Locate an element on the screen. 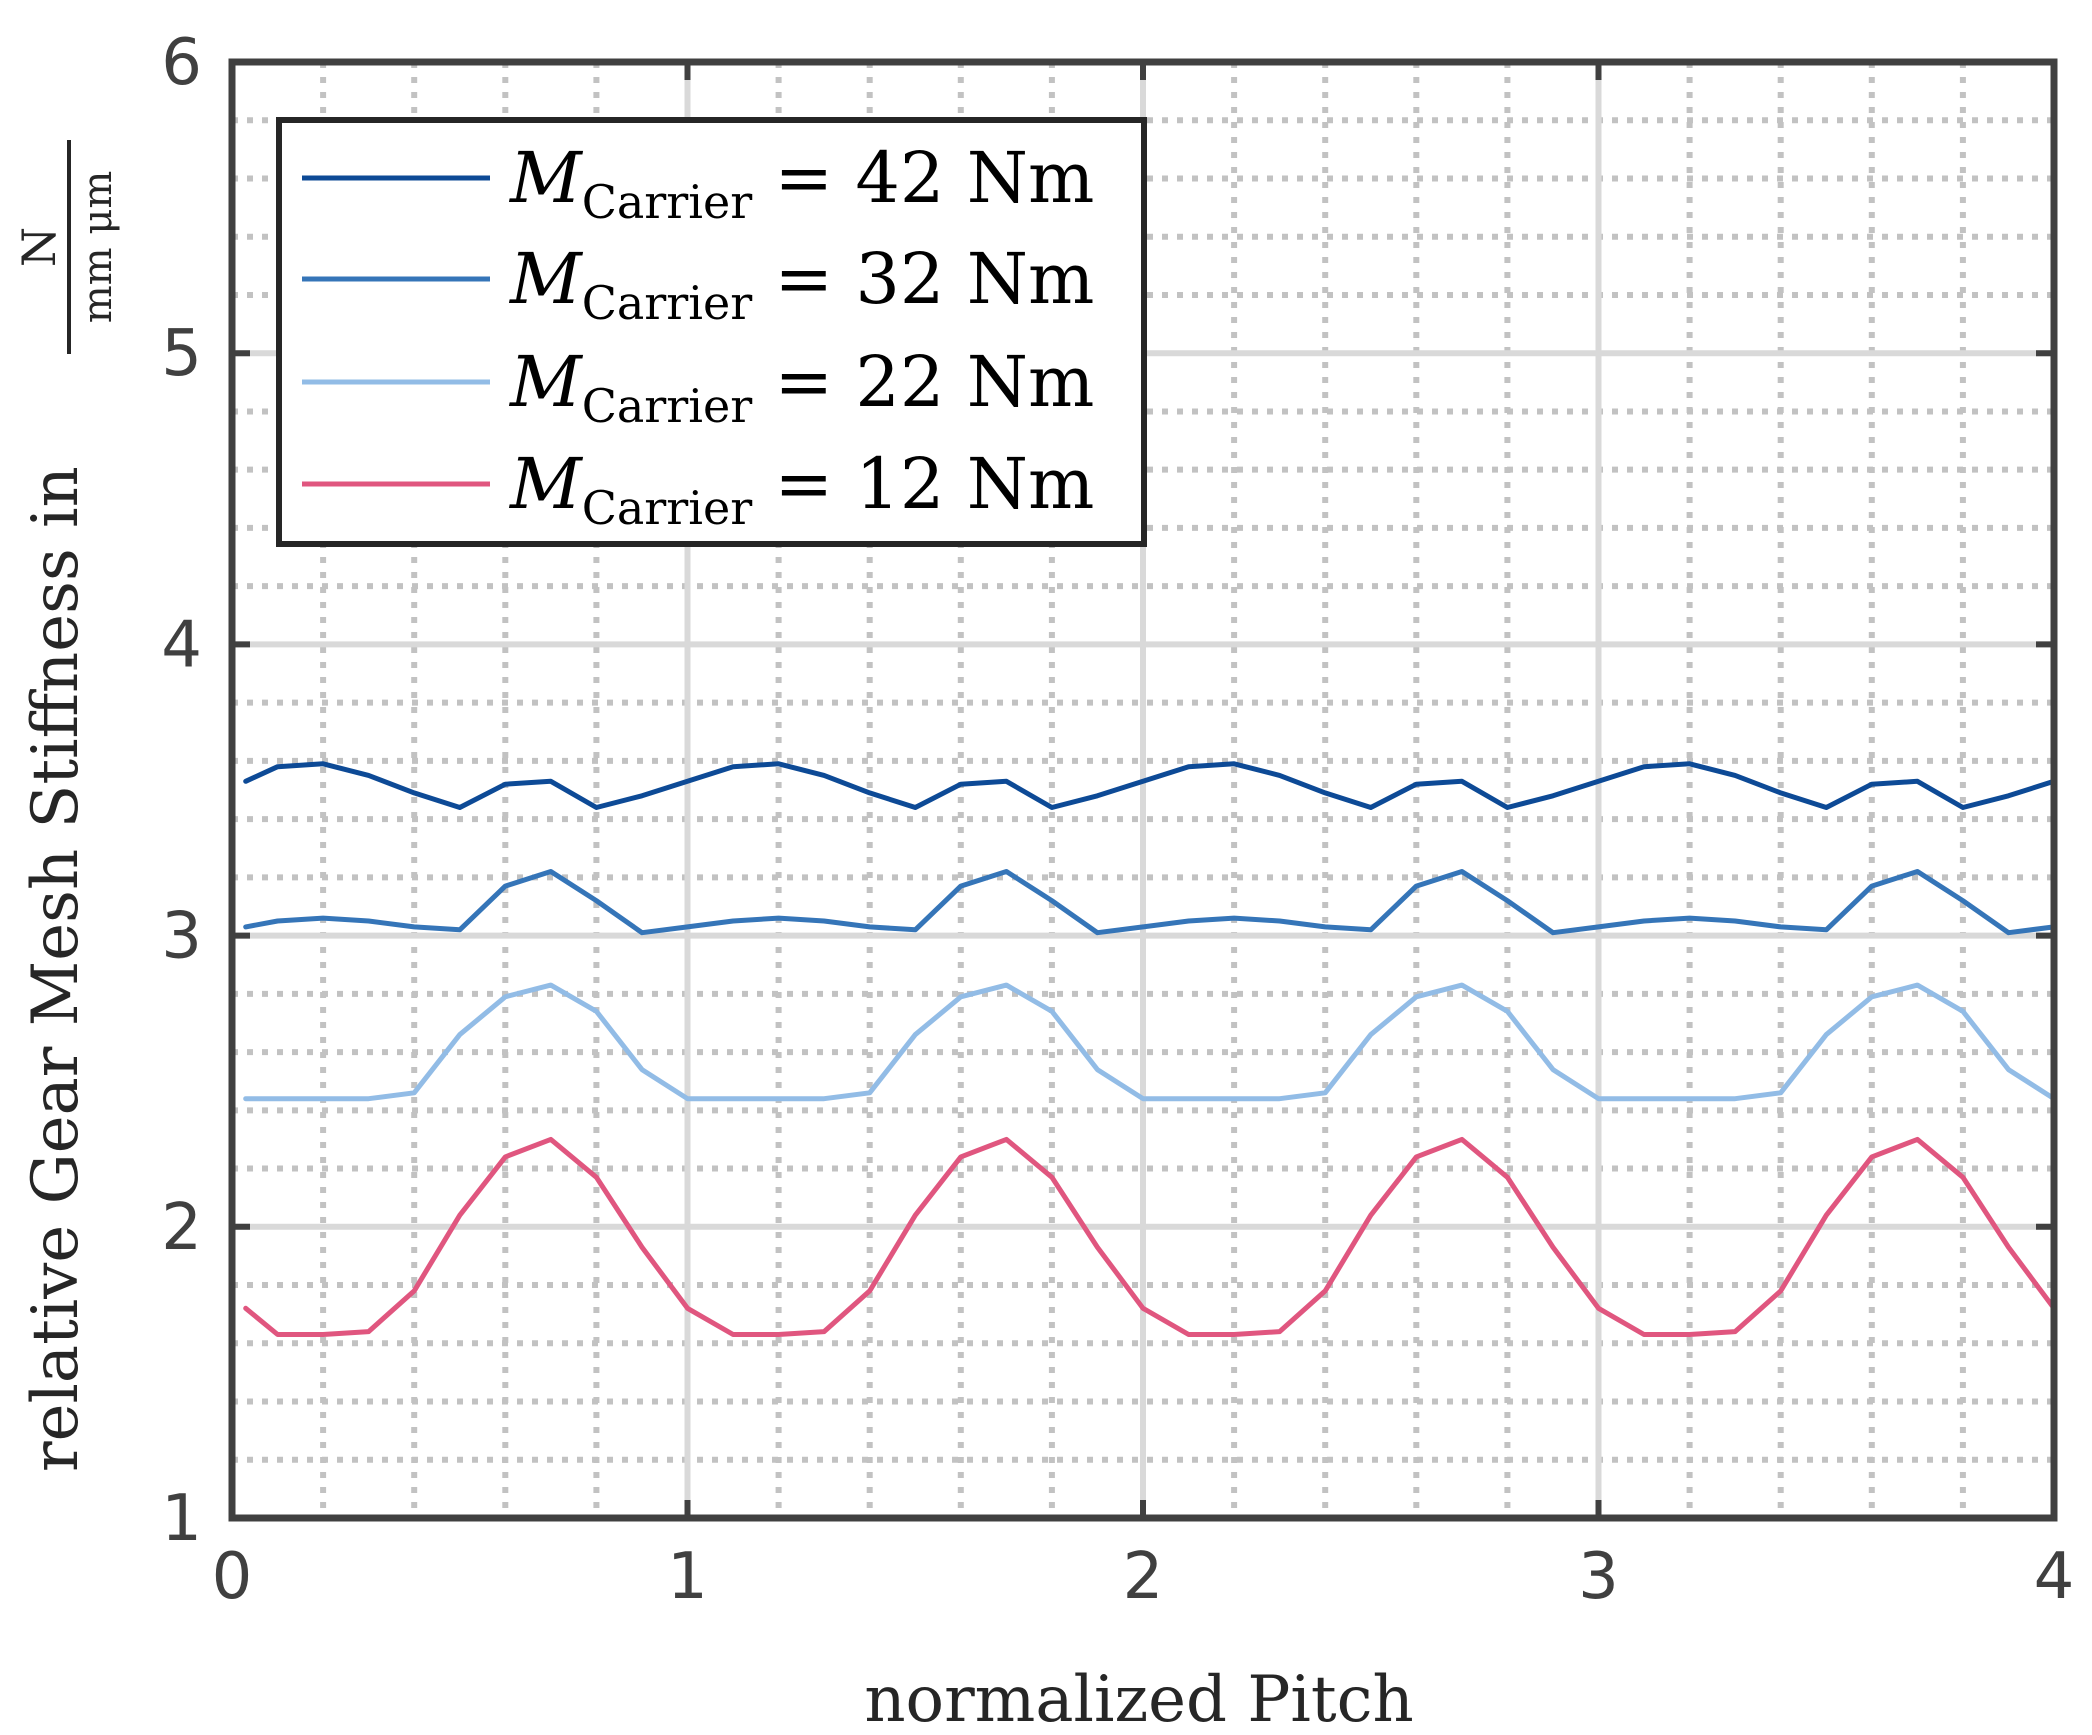 The width and height of the screenshot is (2092, 1735). x-axis-title: normalized Pitch is located at coordinates (1138, 1699).